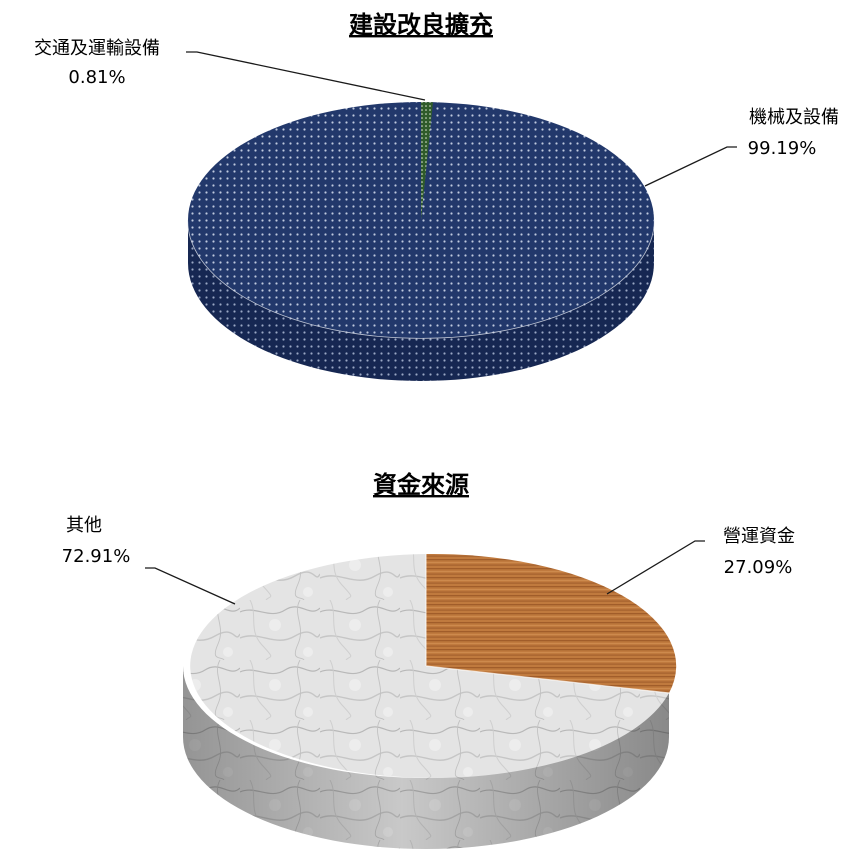 This screenshot has height=849, width=855. I want to click on pie-1-label-交通及運輸設備: 交通及運輸設備, so click(97, 48).